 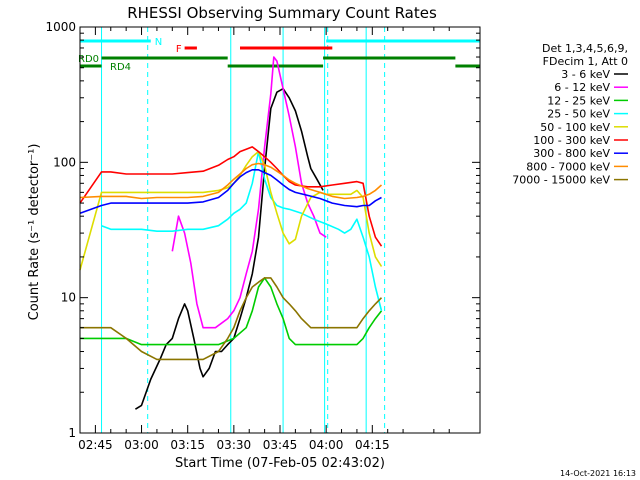 What do you see at coordinates (179, 49) in the screenshot?
I see `state-bar-label: F` at bounding box center [179, 49].